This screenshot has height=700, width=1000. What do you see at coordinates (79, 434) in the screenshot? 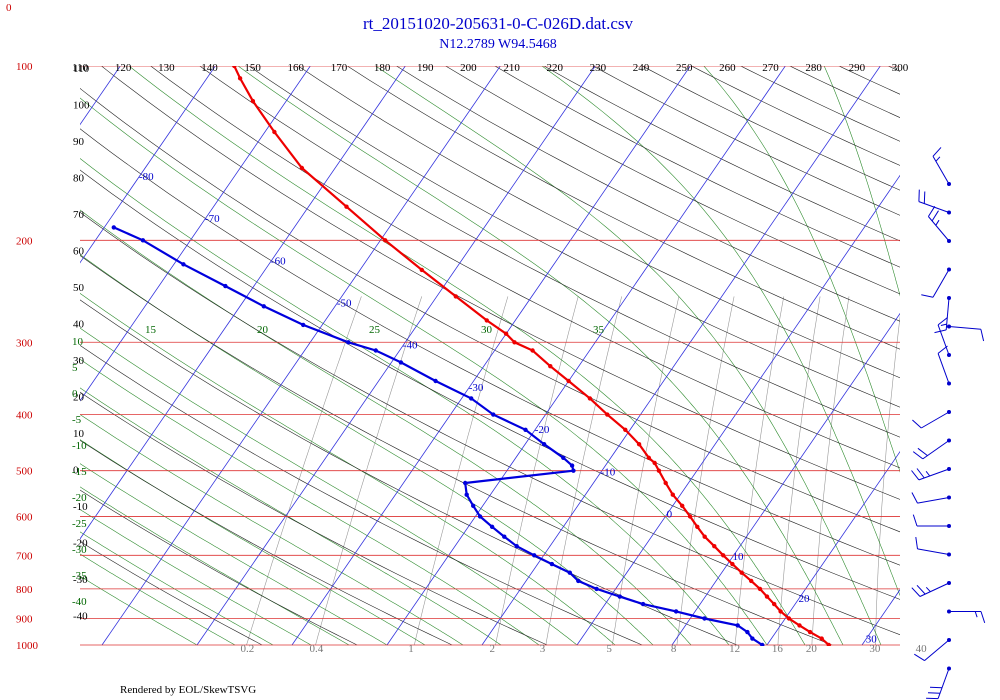
I see `dry-adiabat-label: 10` at bounding box center [79, 434].